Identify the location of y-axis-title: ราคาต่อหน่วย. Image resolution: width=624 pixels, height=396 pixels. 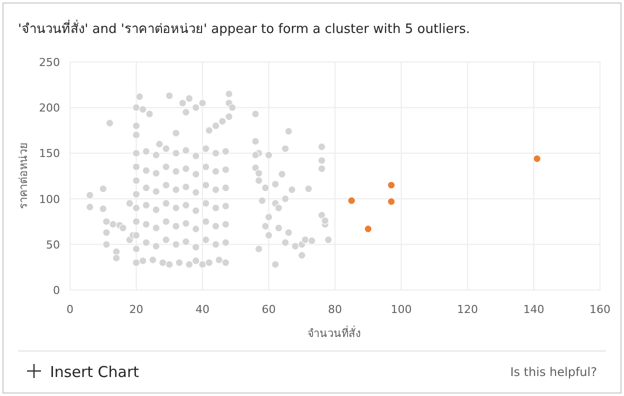
(23, 176).